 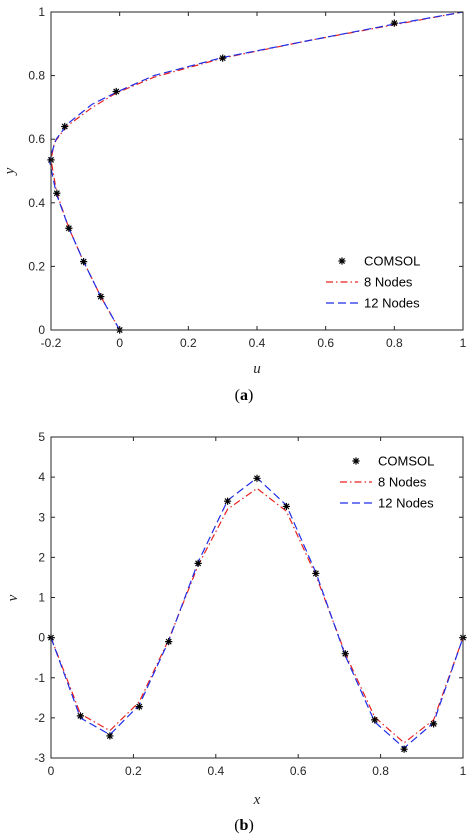 I want to click on chart-a-xtick-label: -0.2, so click(x=51, y=343).